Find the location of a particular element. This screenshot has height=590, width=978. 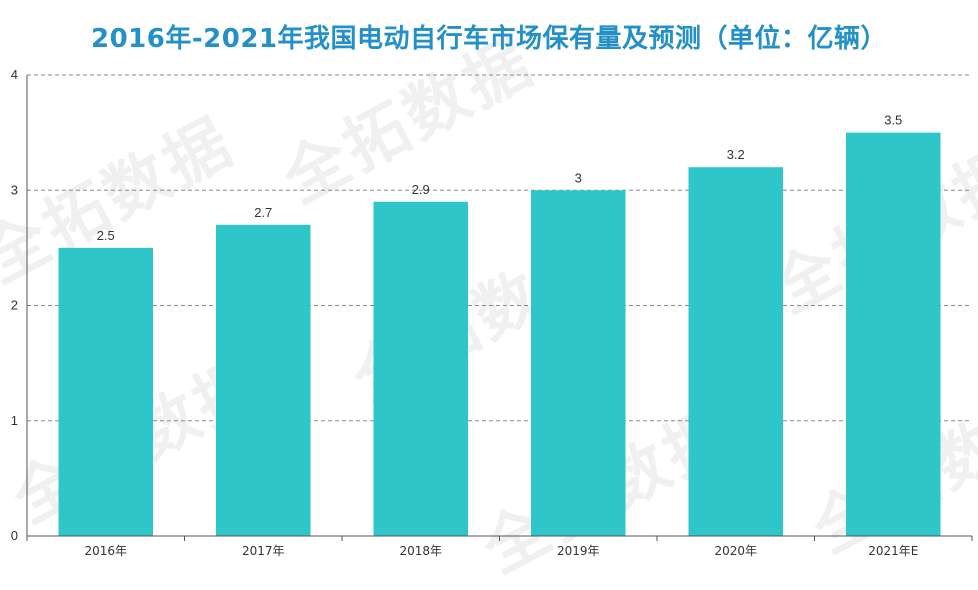

x-tick-label: 2017年 is located at coordinates (263, 551).